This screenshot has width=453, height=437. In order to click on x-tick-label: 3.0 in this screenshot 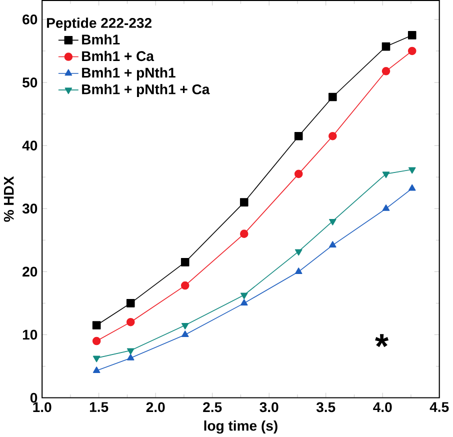, I will do `click(269, 407)`.